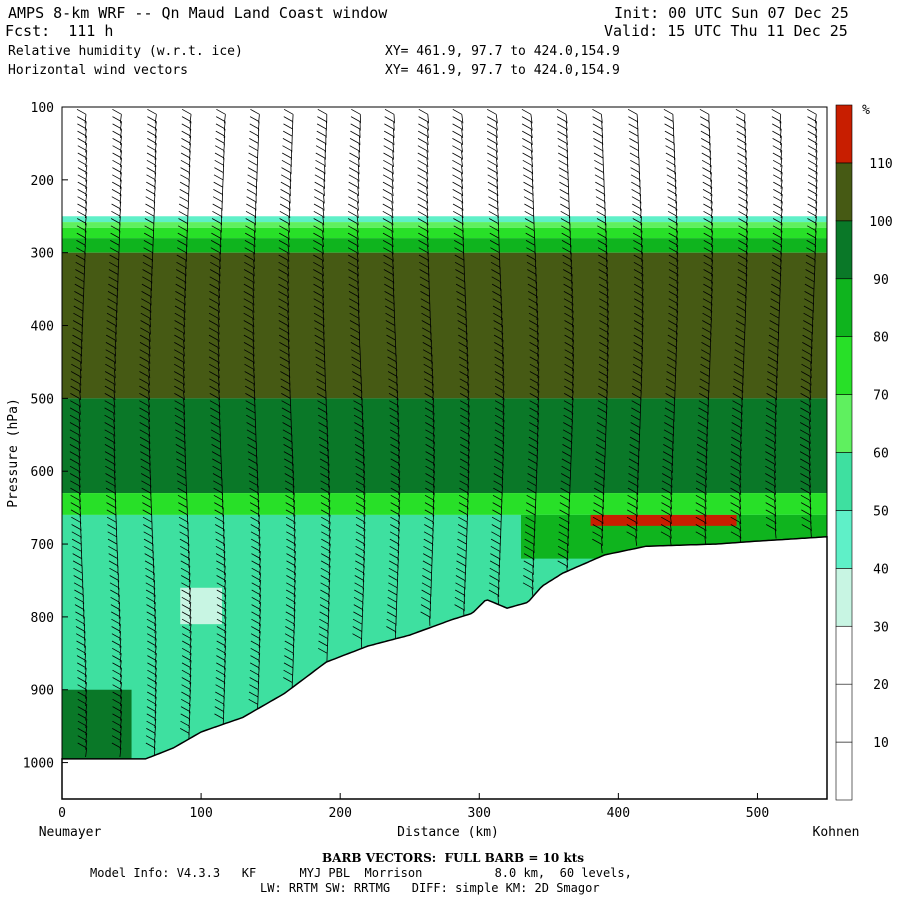 The width and height of the screenshot is (900, 900). What do you see at coordinates (42, 399) in the screenshot?
I see `y-tick-label: 500` at bounding box center [42, 399].